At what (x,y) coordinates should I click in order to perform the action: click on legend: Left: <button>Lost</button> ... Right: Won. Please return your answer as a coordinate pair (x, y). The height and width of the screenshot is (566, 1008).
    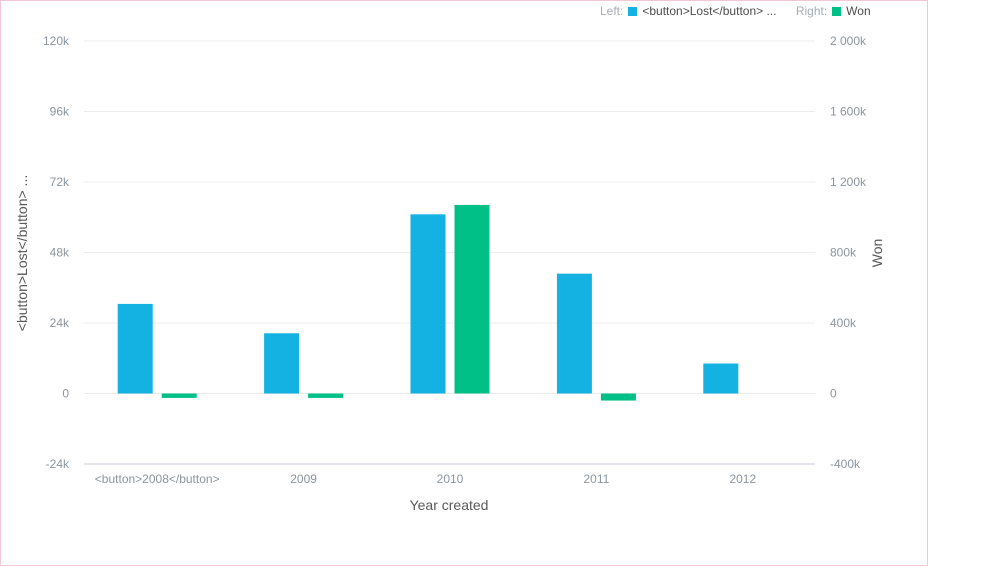
    Looking at the image, I should click on (760, 12).